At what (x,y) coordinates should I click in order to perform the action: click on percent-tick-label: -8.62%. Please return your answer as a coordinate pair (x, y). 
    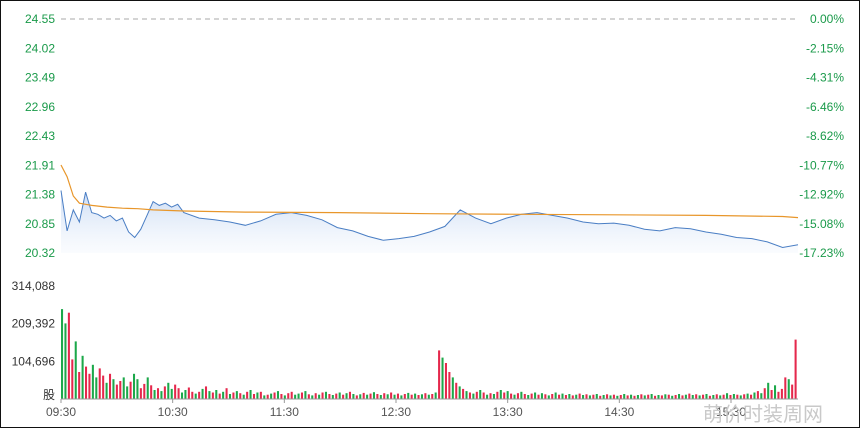
    Looking at the image, I should click on (825, 136).